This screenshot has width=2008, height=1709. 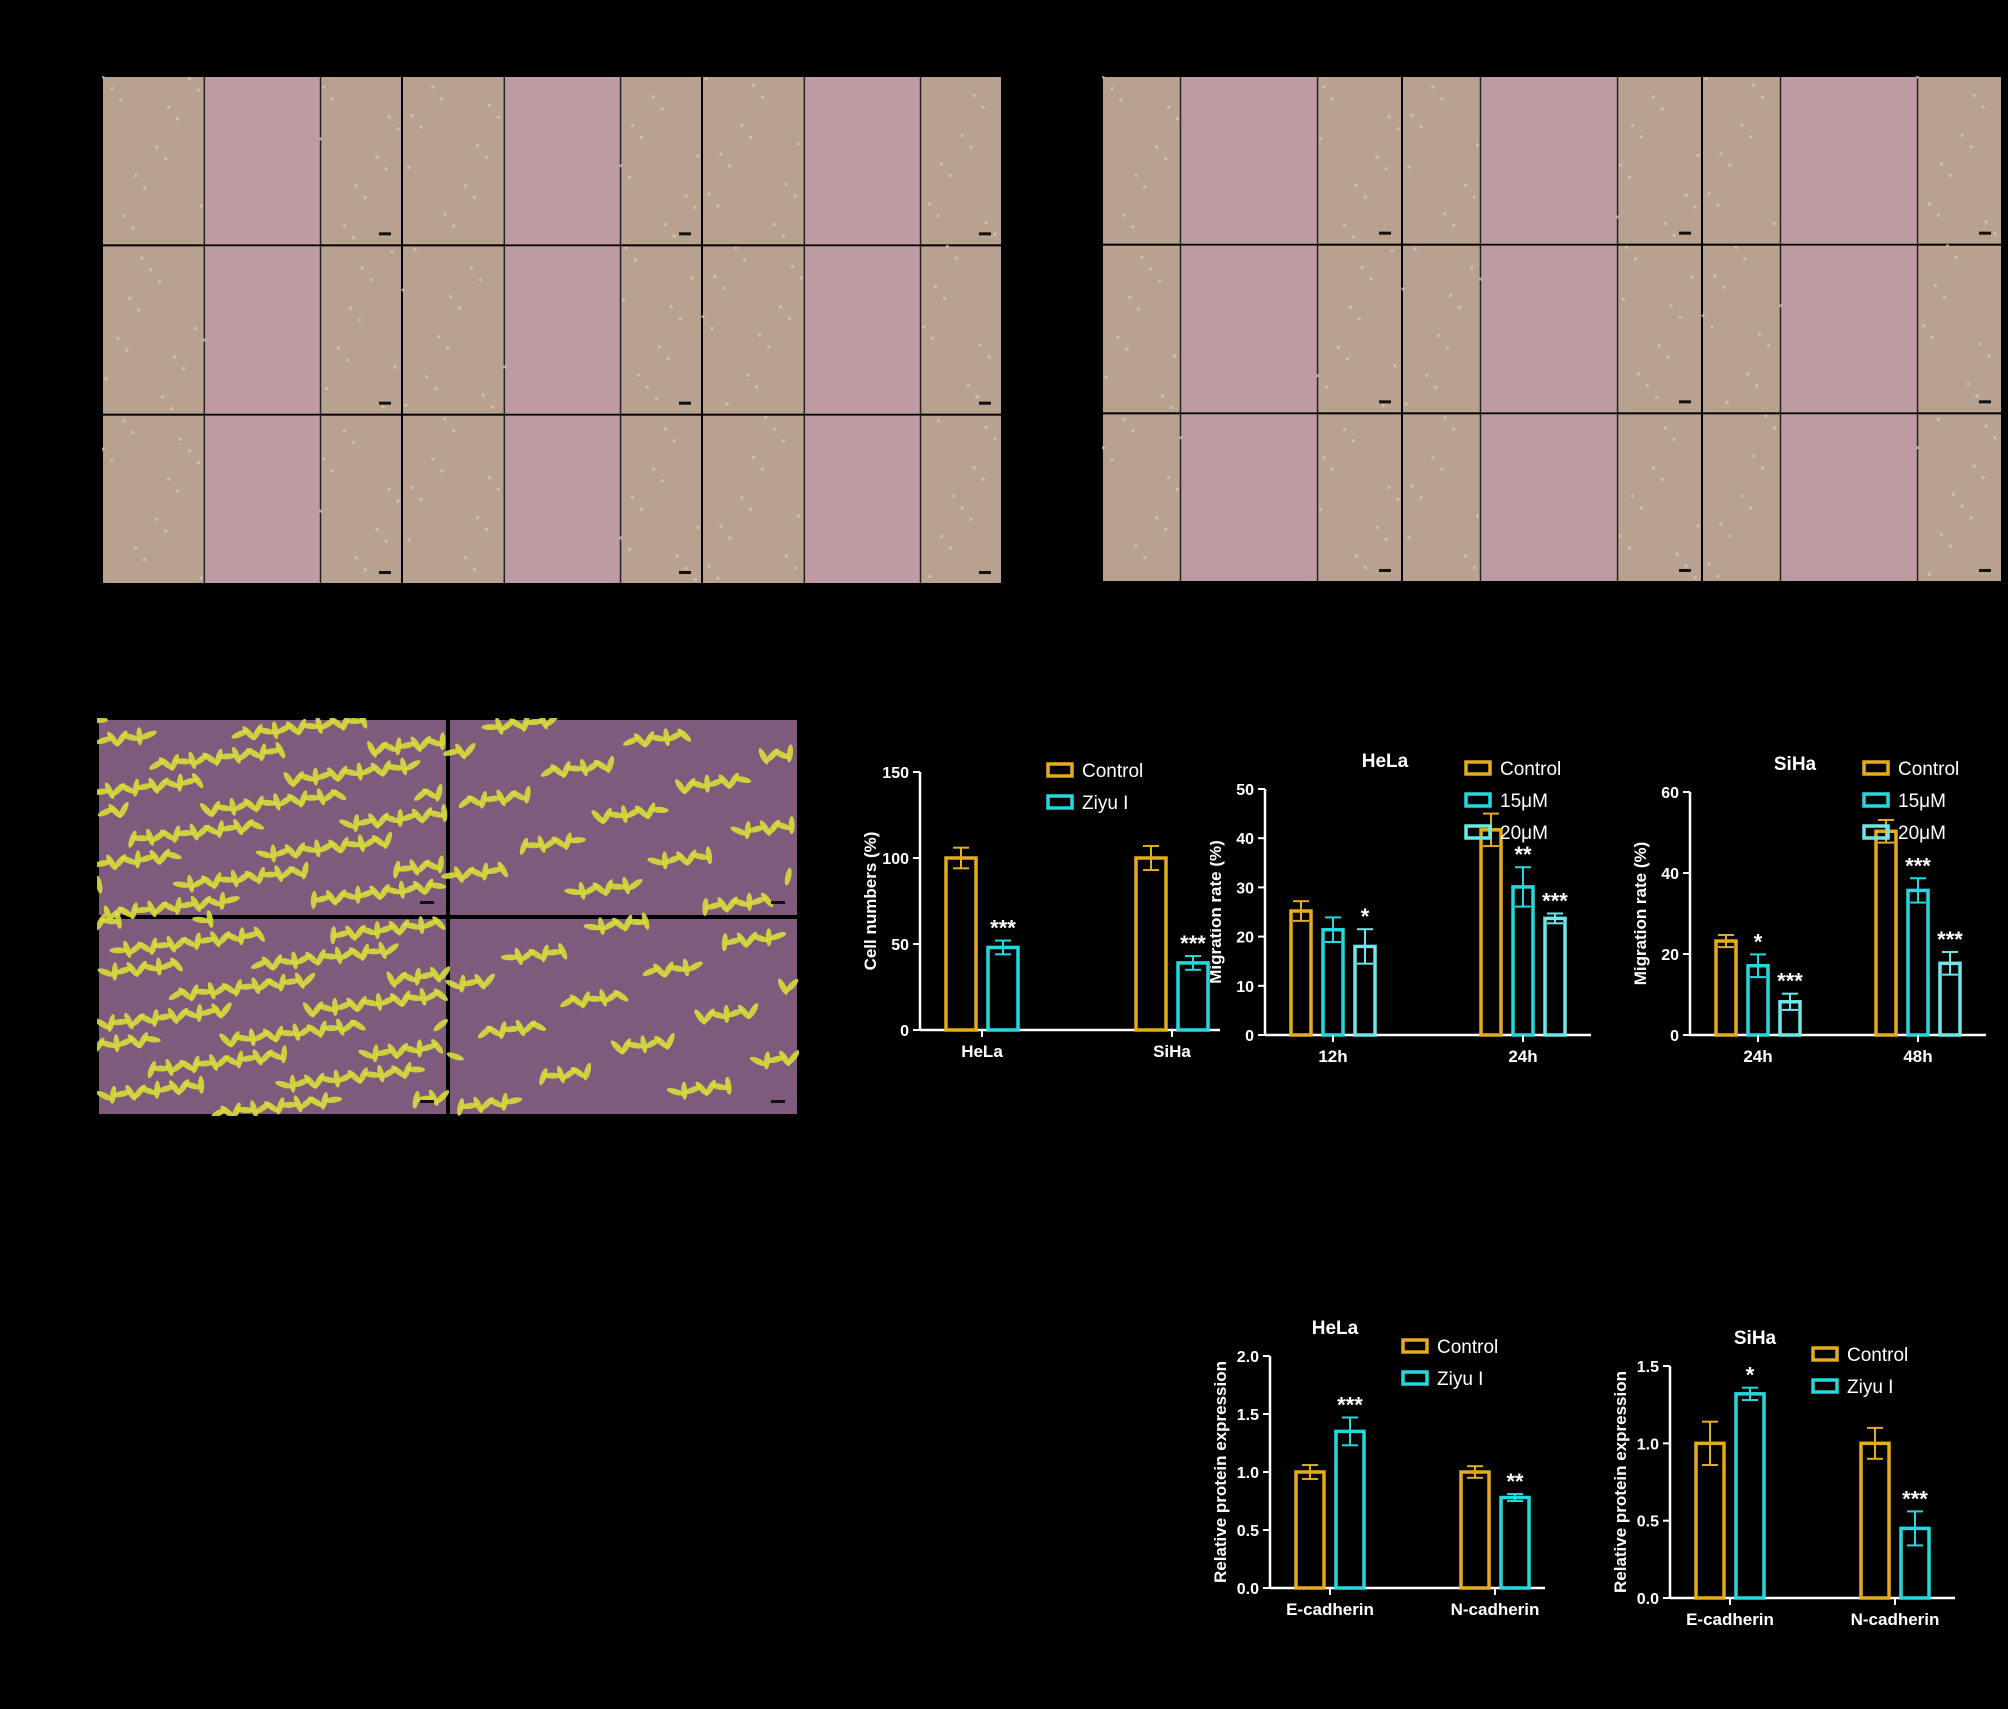 I want to click on y-tick-label: 60, so click(x=1670, y=793).